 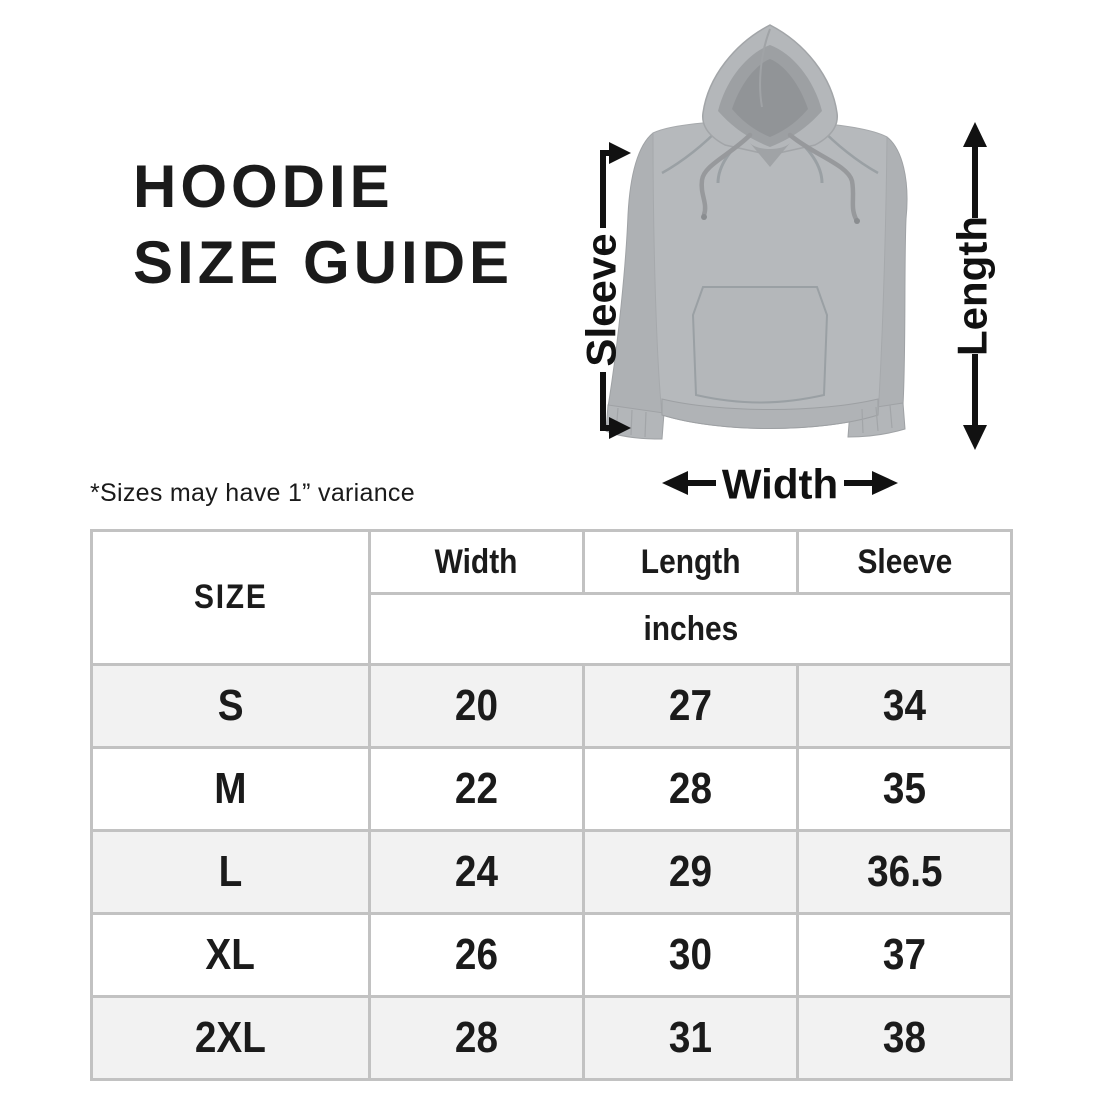 What do you see at coordinates (972, 286) in the screenshot?
I see `length-label: Length` at bounding box center [972, 286].